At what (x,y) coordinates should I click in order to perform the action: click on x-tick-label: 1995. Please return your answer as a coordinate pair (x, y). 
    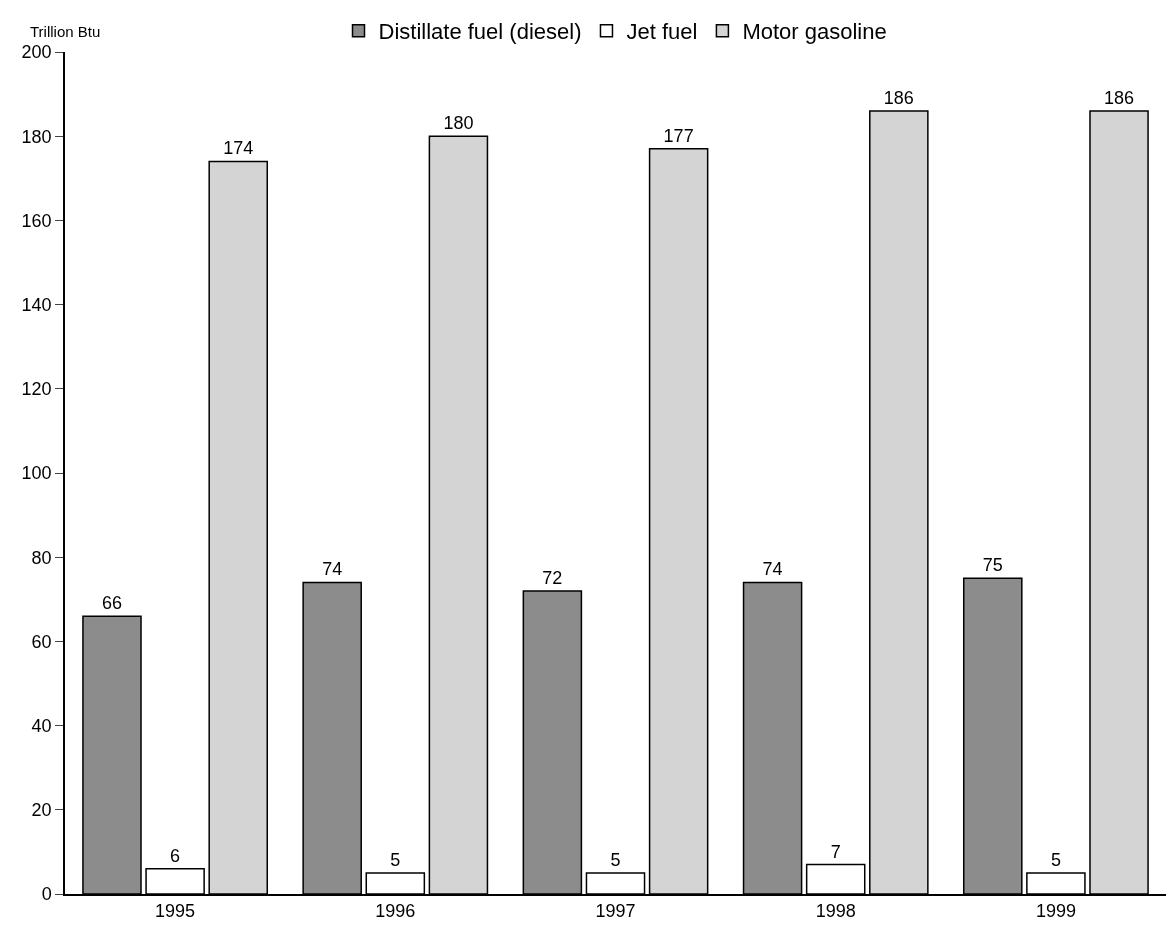
    Looking at the image, I should click on (175, 911).